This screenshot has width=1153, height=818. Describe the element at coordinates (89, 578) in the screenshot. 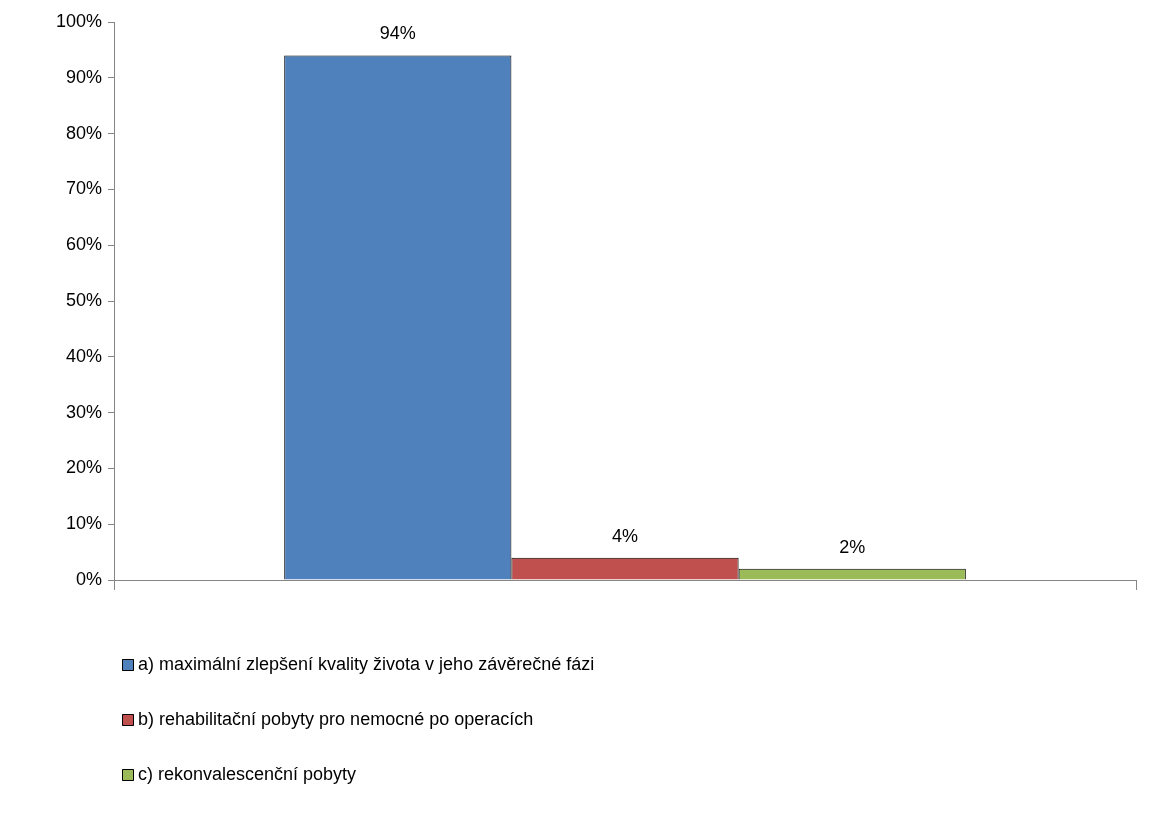

I see `y-tick-label: 0%` at that location.